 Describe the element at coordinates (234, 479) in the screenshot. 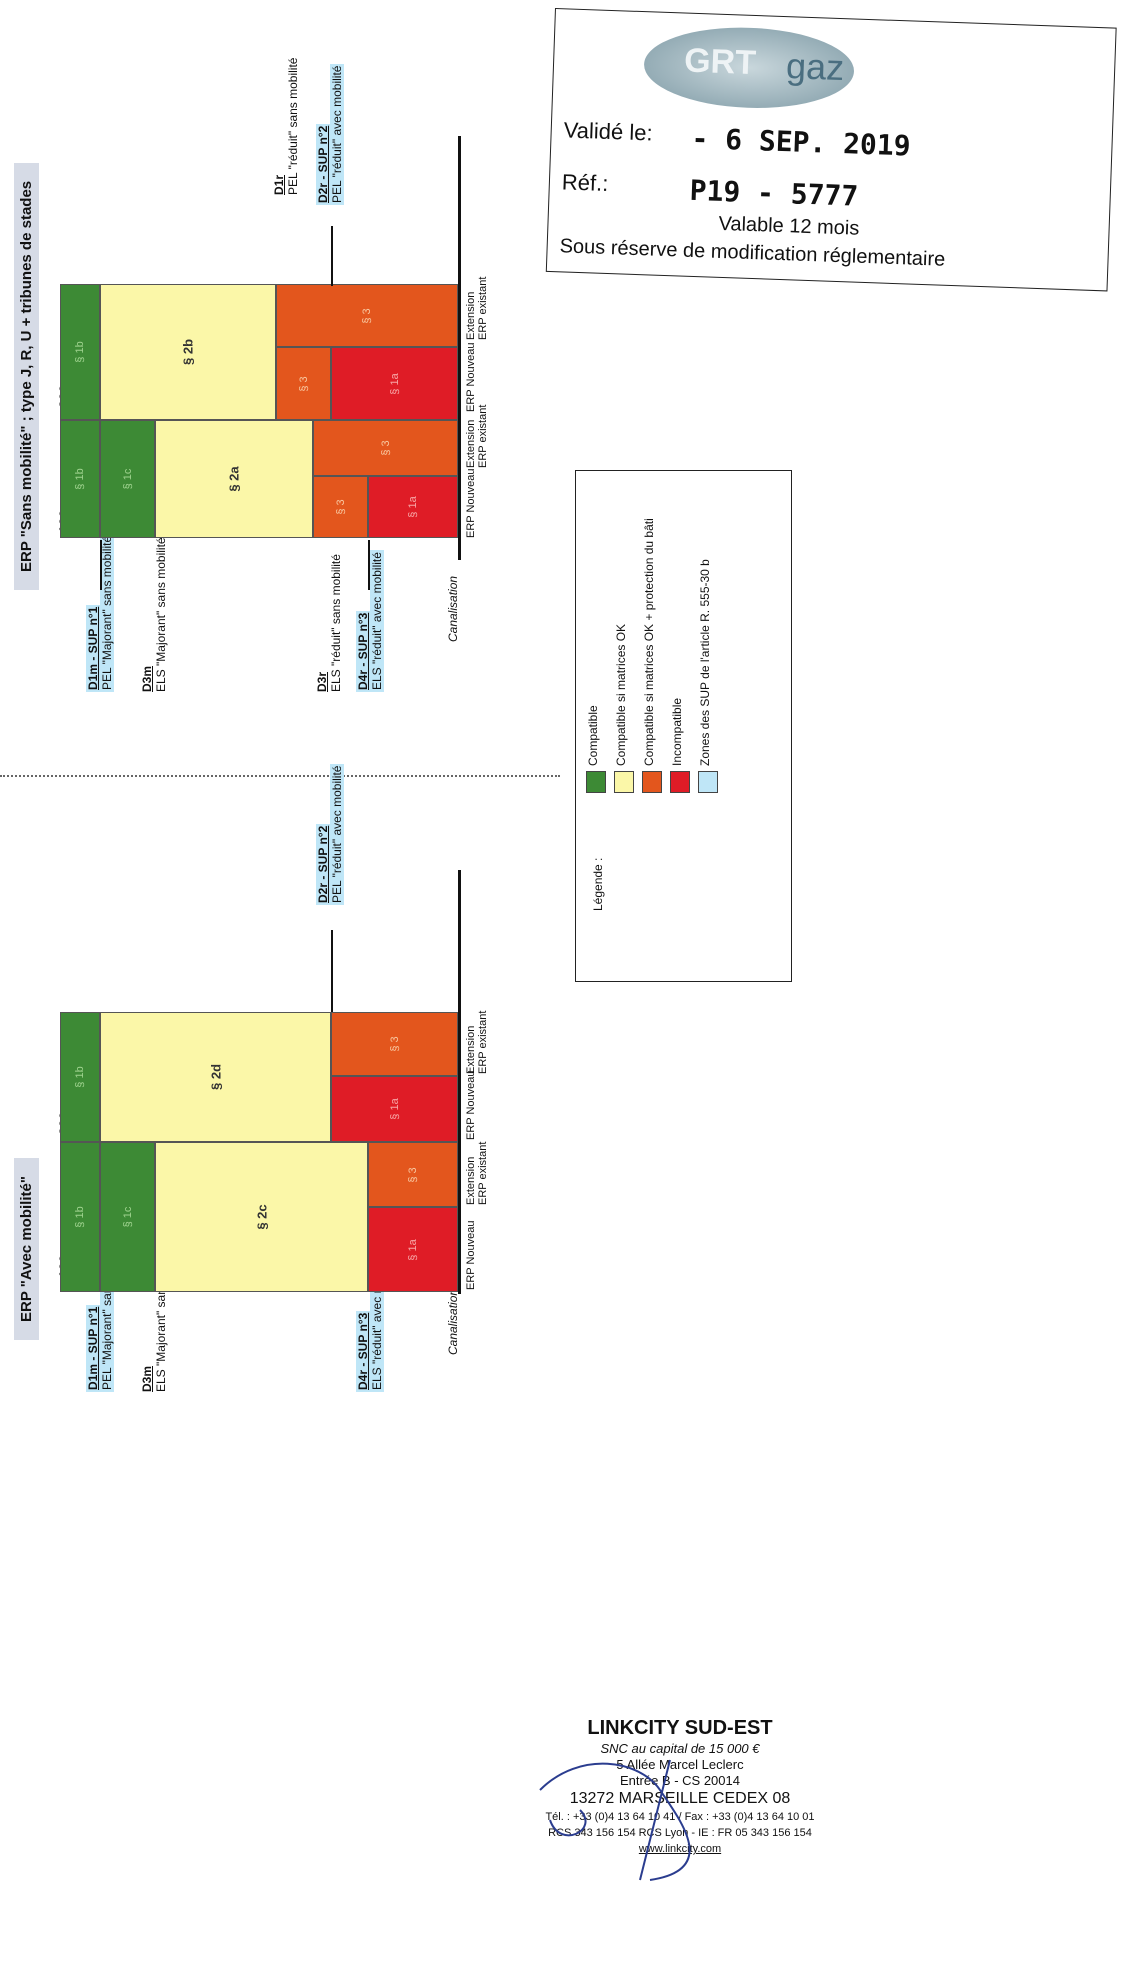

I see `cell-top-2a: § 2a` at that location.